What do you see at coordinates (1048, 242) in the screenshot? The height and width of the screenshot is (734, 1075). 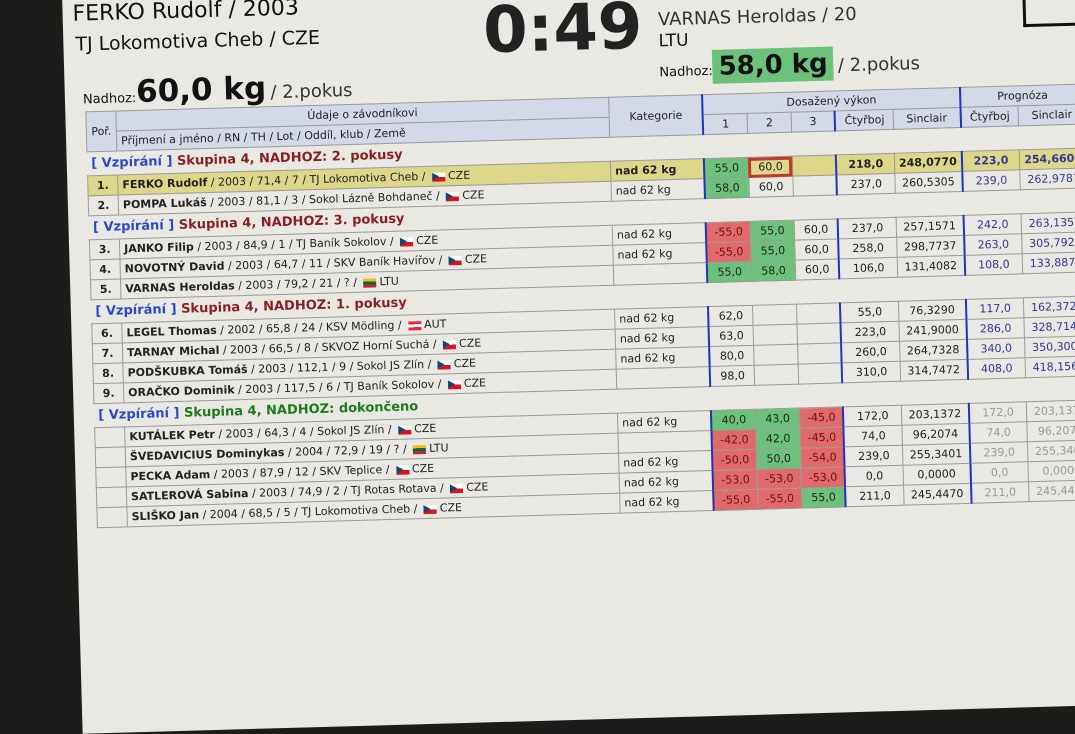 I see `forecast-sinclair-cell: 305,7922` at bounding box center [1048, 242].